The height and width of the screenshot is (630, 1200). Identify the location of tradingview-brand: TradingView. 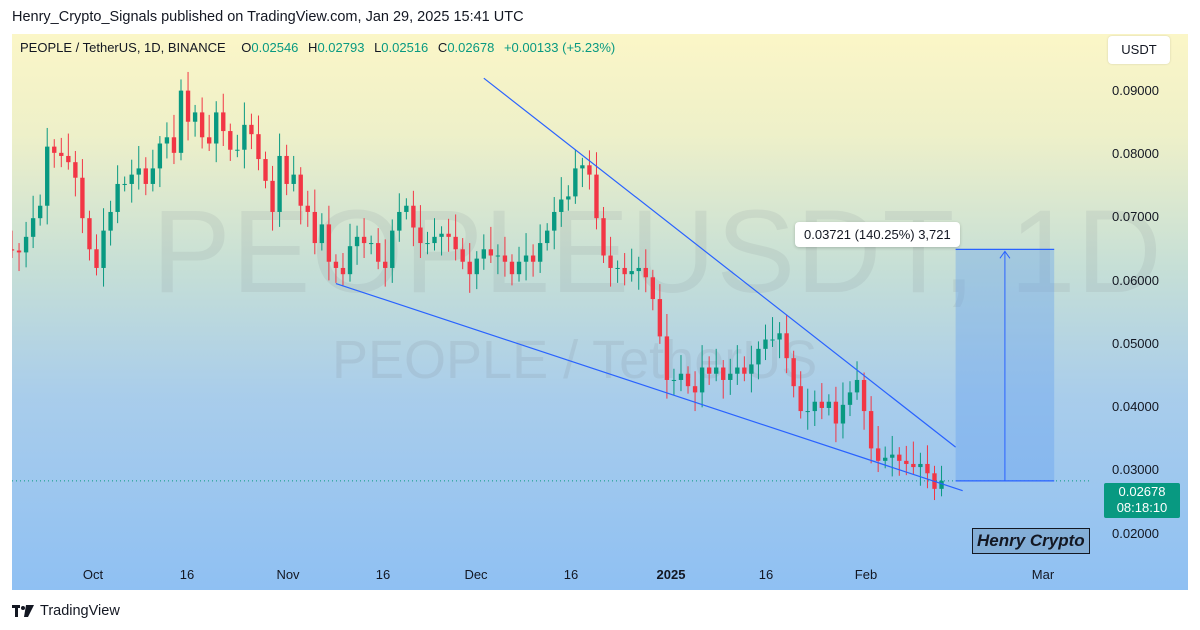
(80, 611).